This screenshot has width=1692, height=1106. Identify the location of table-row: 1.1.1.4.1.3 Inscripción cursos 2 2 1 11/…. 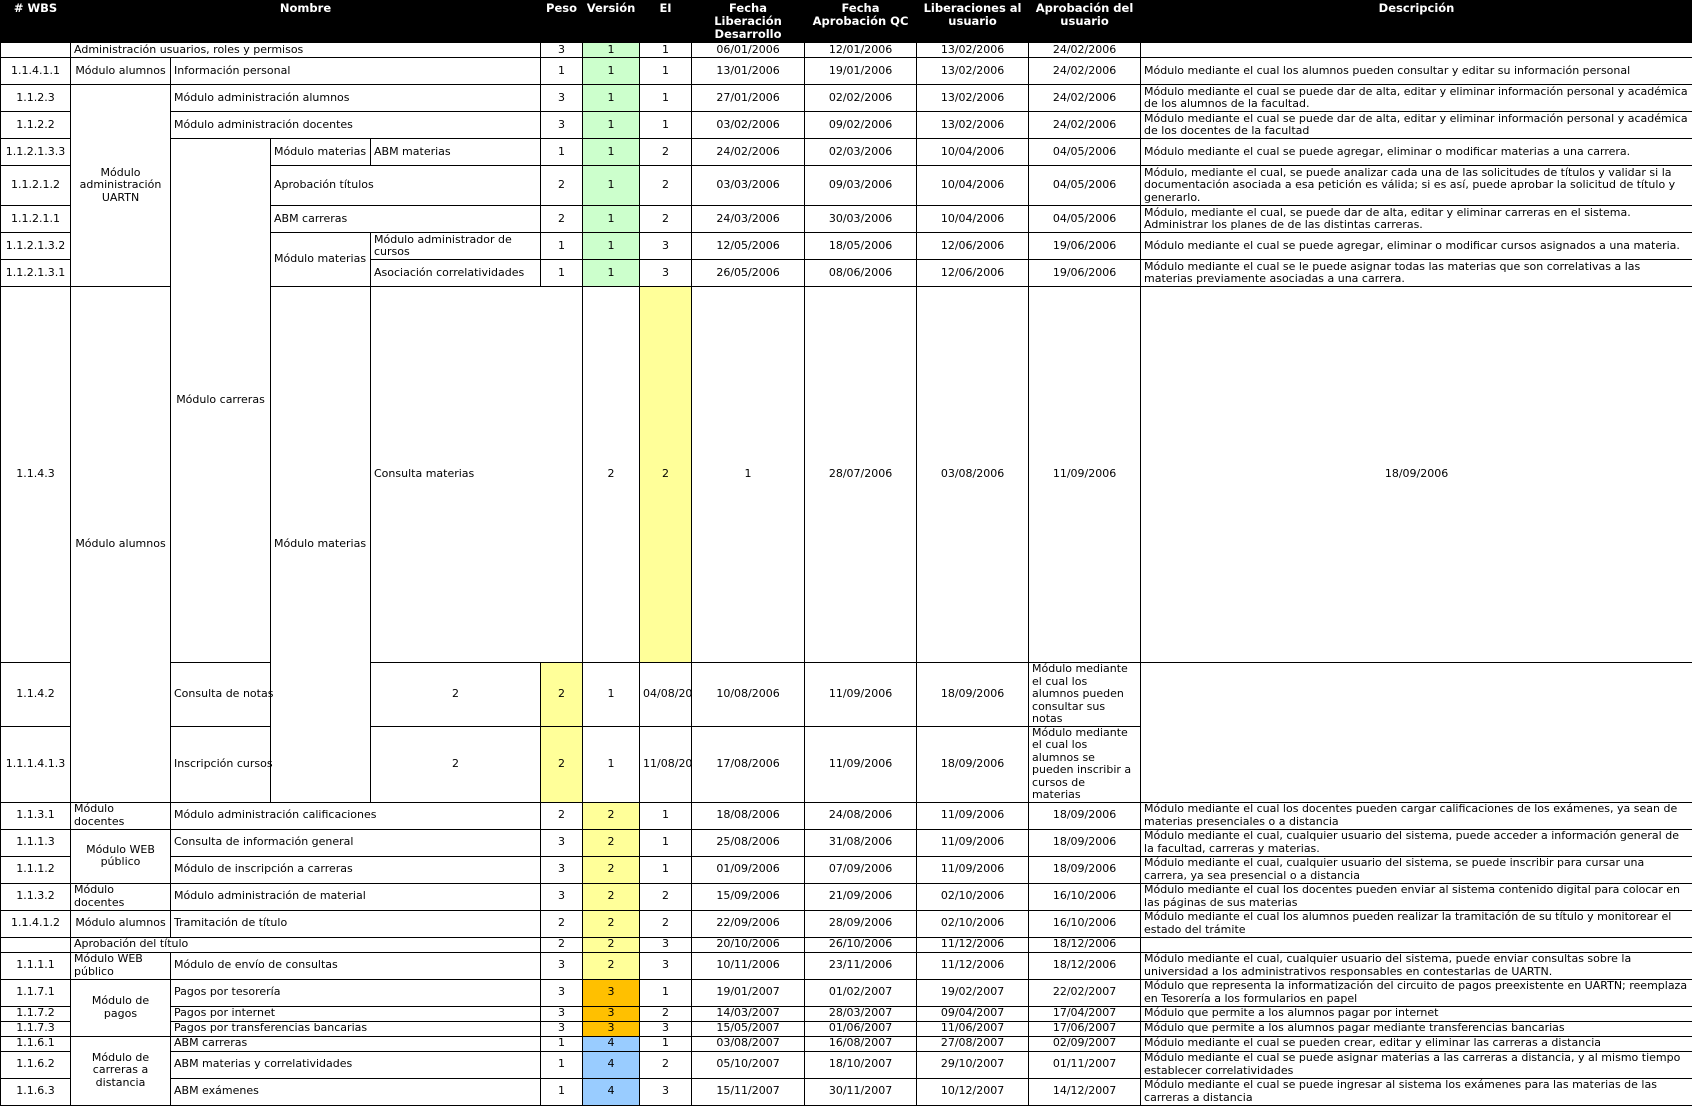
(846, 764).